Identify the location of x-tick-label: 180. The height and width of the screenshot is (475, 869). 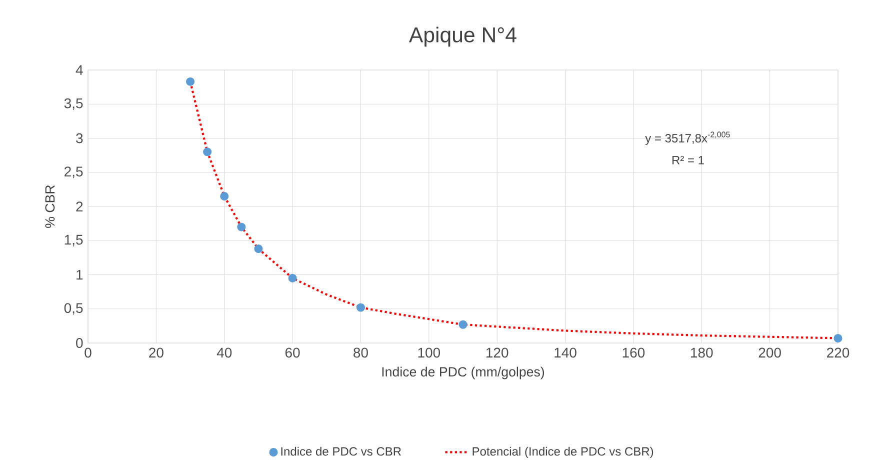
(702, 353).